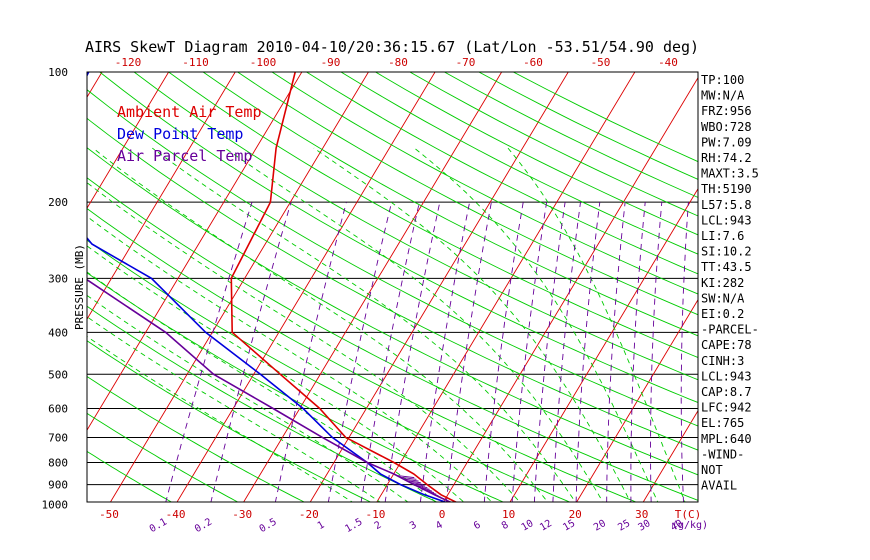 Image resolution: width=870 pixels, height=560 pixels. Describe the element at coordinates (726, 392) in the screenshot. I see `index-label: CAP:8.7` at that location.